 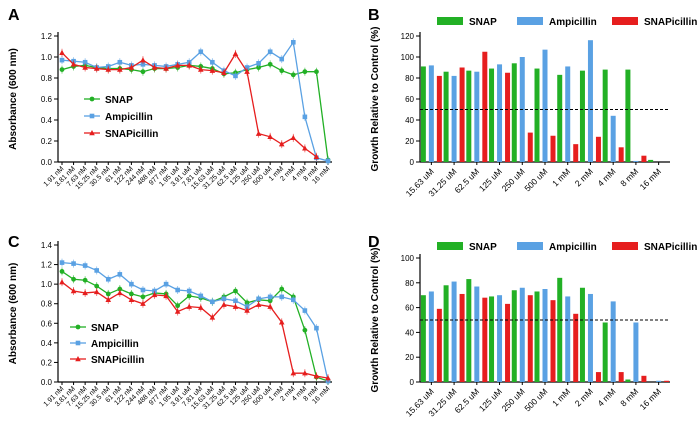 What do you see at coordinates (409, 283) in the screenshot?
I see `panel-d-y-tick-label: 80` at bounding box center [409, 283].